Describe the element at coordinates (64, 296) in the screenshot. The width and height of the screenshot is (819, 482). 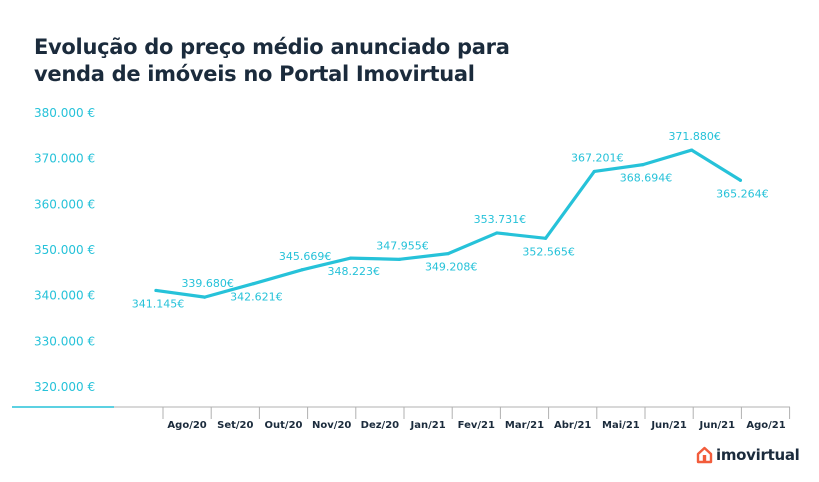
I see `y-tick-label: 340.000 €` at that location.